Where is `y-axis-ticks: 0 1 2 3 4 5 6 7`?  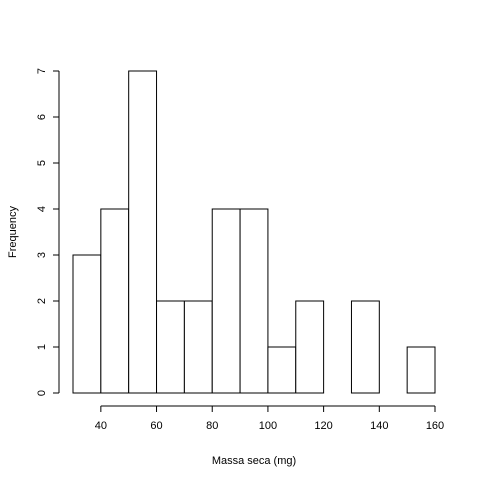
y-axis-ticks: 0 1 2 3 4 5 6 7 is located at coordinates (47, 232).